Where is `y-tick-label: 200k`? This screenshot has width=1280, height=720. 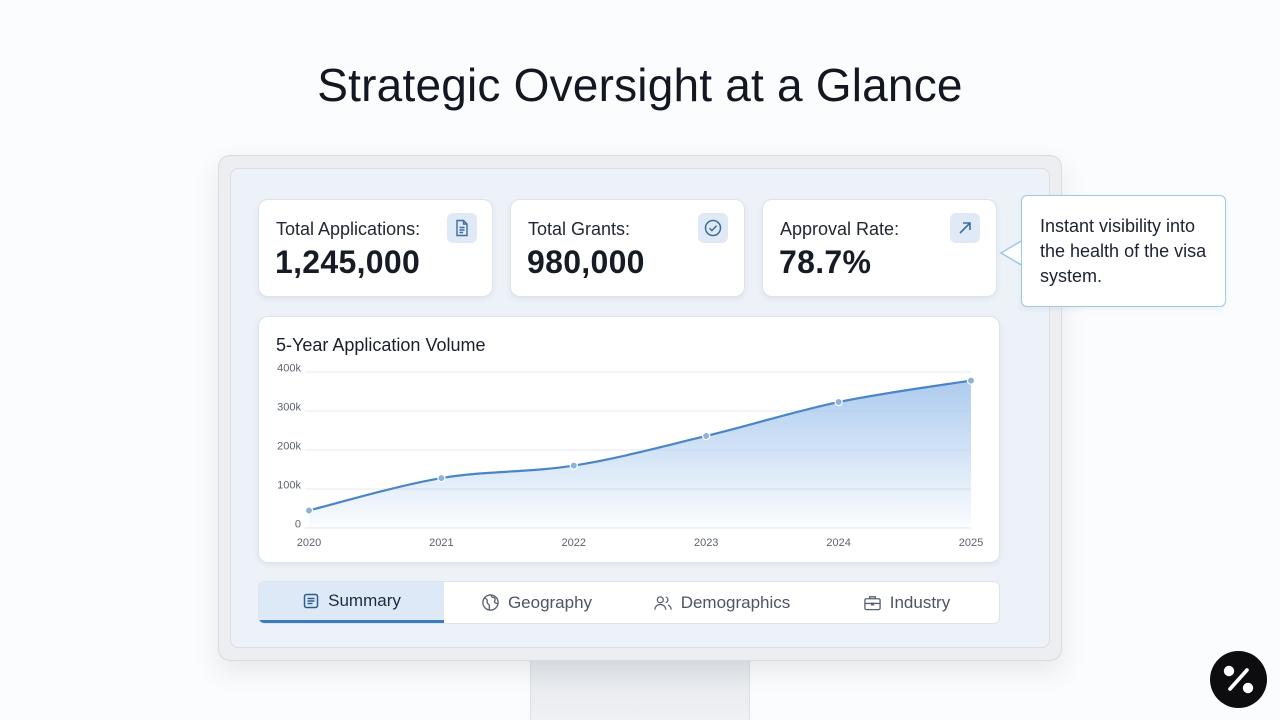
y-tick-label: 200k is located at coordinates (289, 447).